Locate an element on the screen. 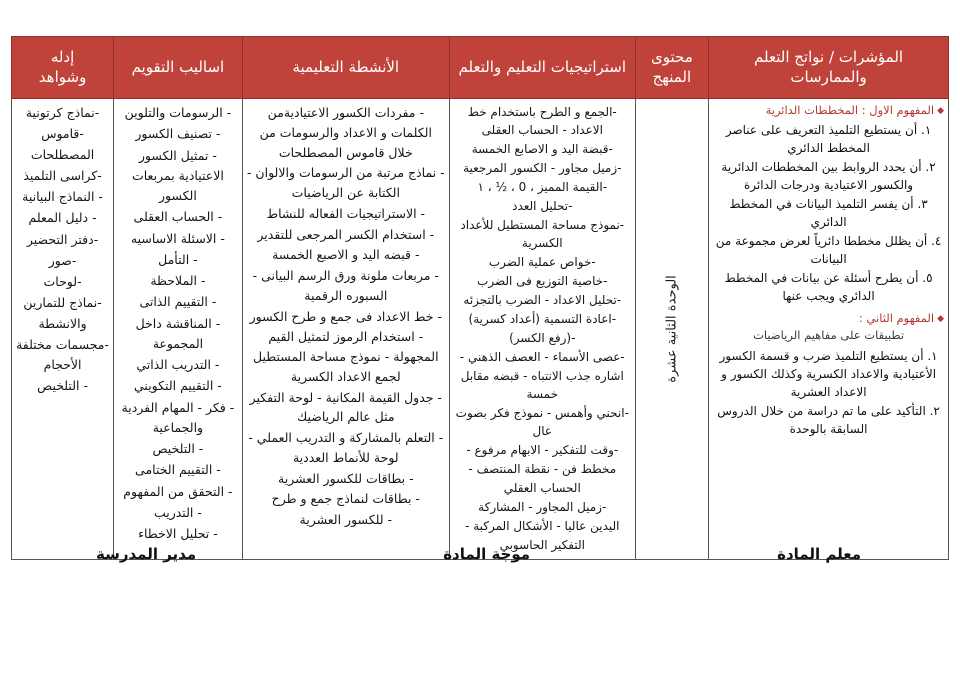  header-evidence-line2: وشواهد is located at coordinates (62, 76).